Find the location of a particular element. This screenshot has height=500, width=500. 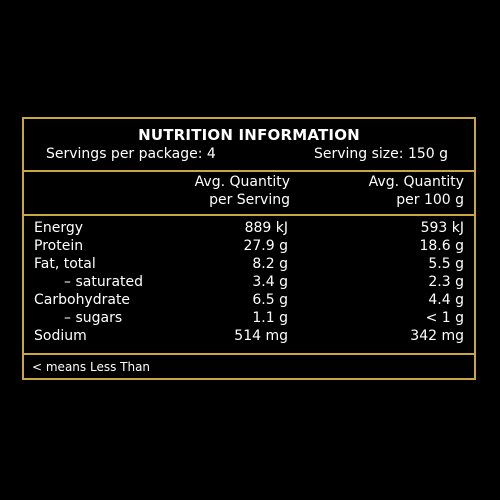

nutrient-name: Sodium is located at coordinates (60, 336).